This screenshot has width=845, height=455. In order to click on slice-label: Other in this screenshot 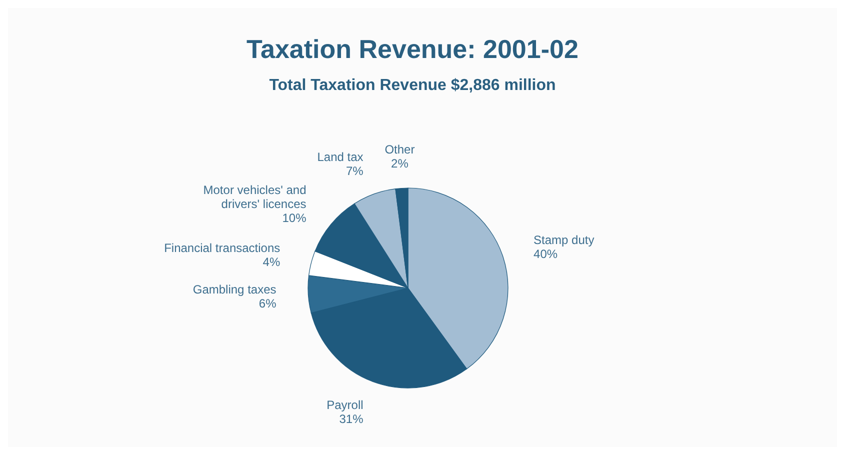, I will do `click(399, 149)`.